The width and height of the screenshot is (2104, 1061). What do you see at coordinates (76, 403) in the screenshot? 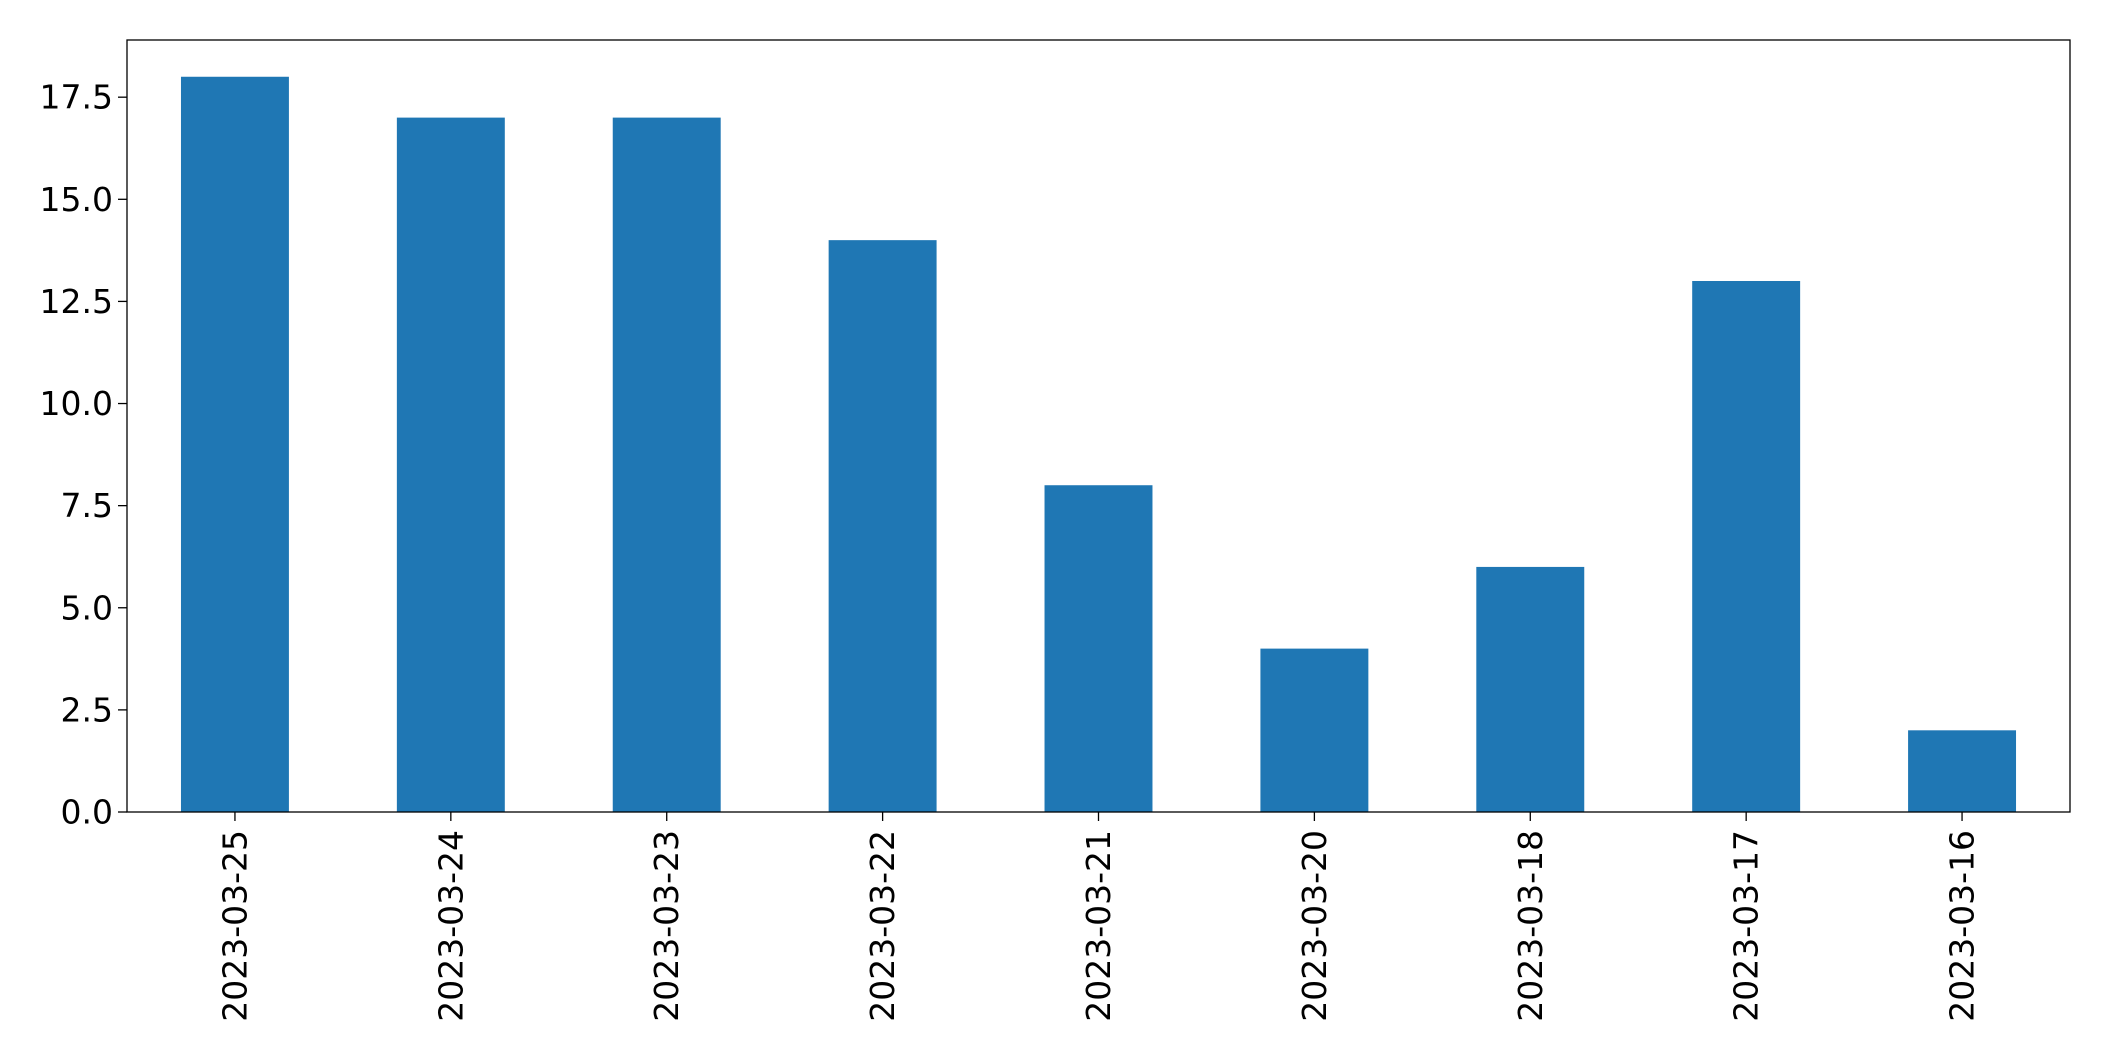
I see `y-tick-label: 10.0` at bounding box center [76, 403].